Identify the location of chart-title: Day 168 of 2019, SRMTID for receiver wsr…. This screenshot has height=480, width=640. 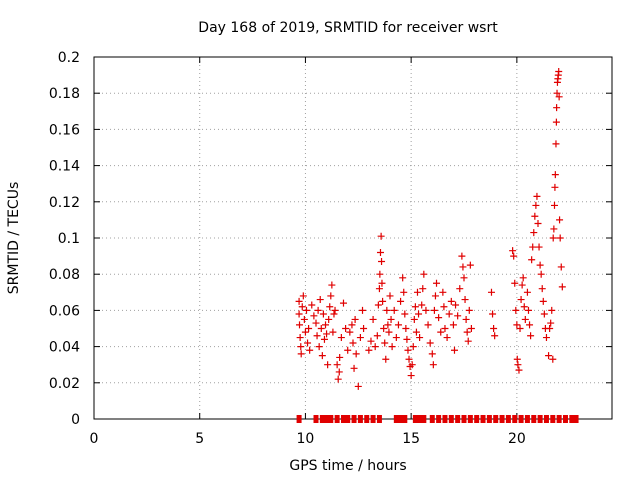
(348, 28).